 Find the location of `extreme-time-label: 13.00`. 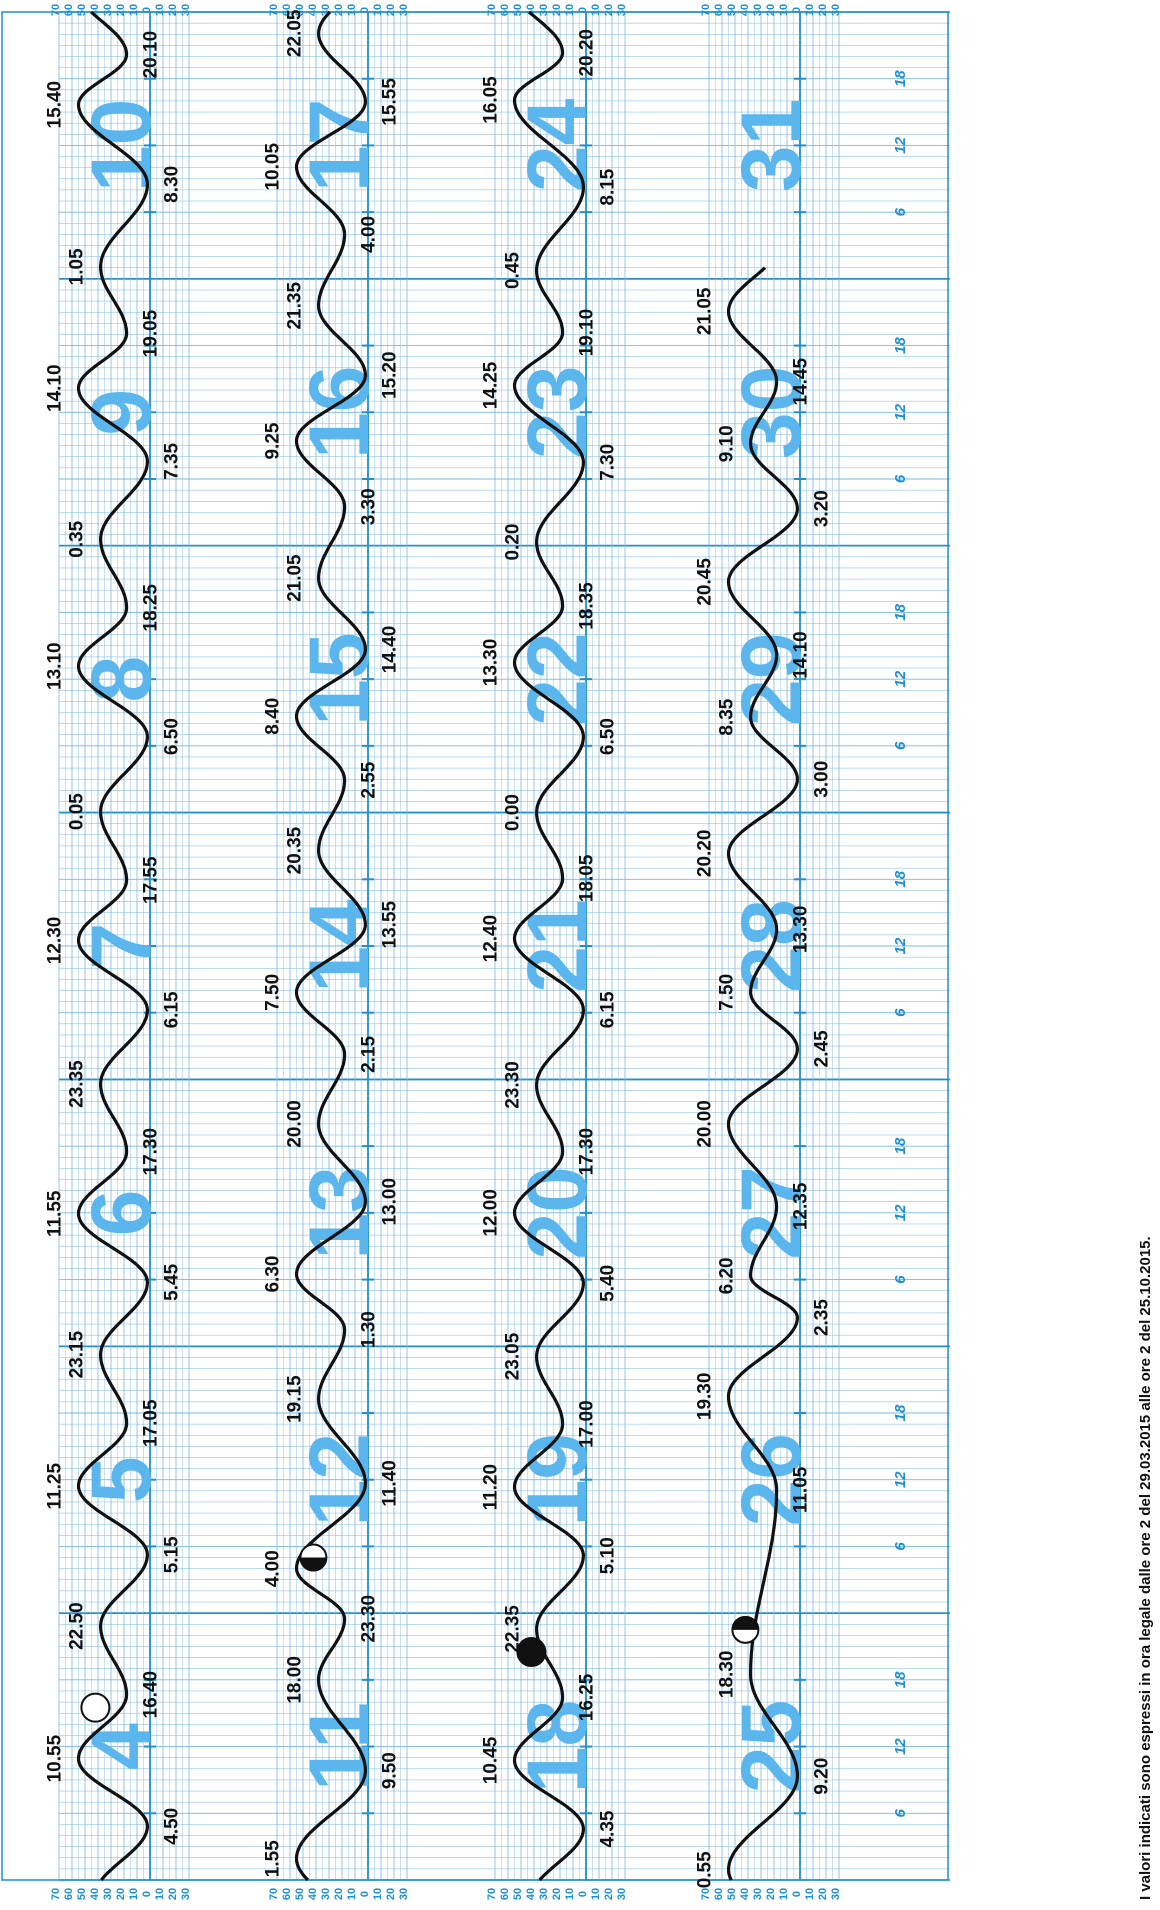

extreme-time-label: 13.00 is located at coordinates (389, 1202).